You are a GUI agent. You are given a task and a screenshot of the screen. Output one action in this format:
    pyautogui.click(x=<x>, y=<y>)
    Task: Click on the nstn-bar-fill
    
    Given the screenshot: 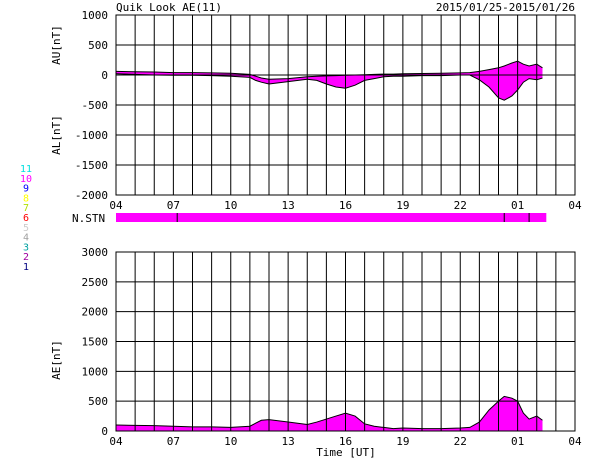 What is the action you would take?
    pyautogui.click(x=331, y=217)
    